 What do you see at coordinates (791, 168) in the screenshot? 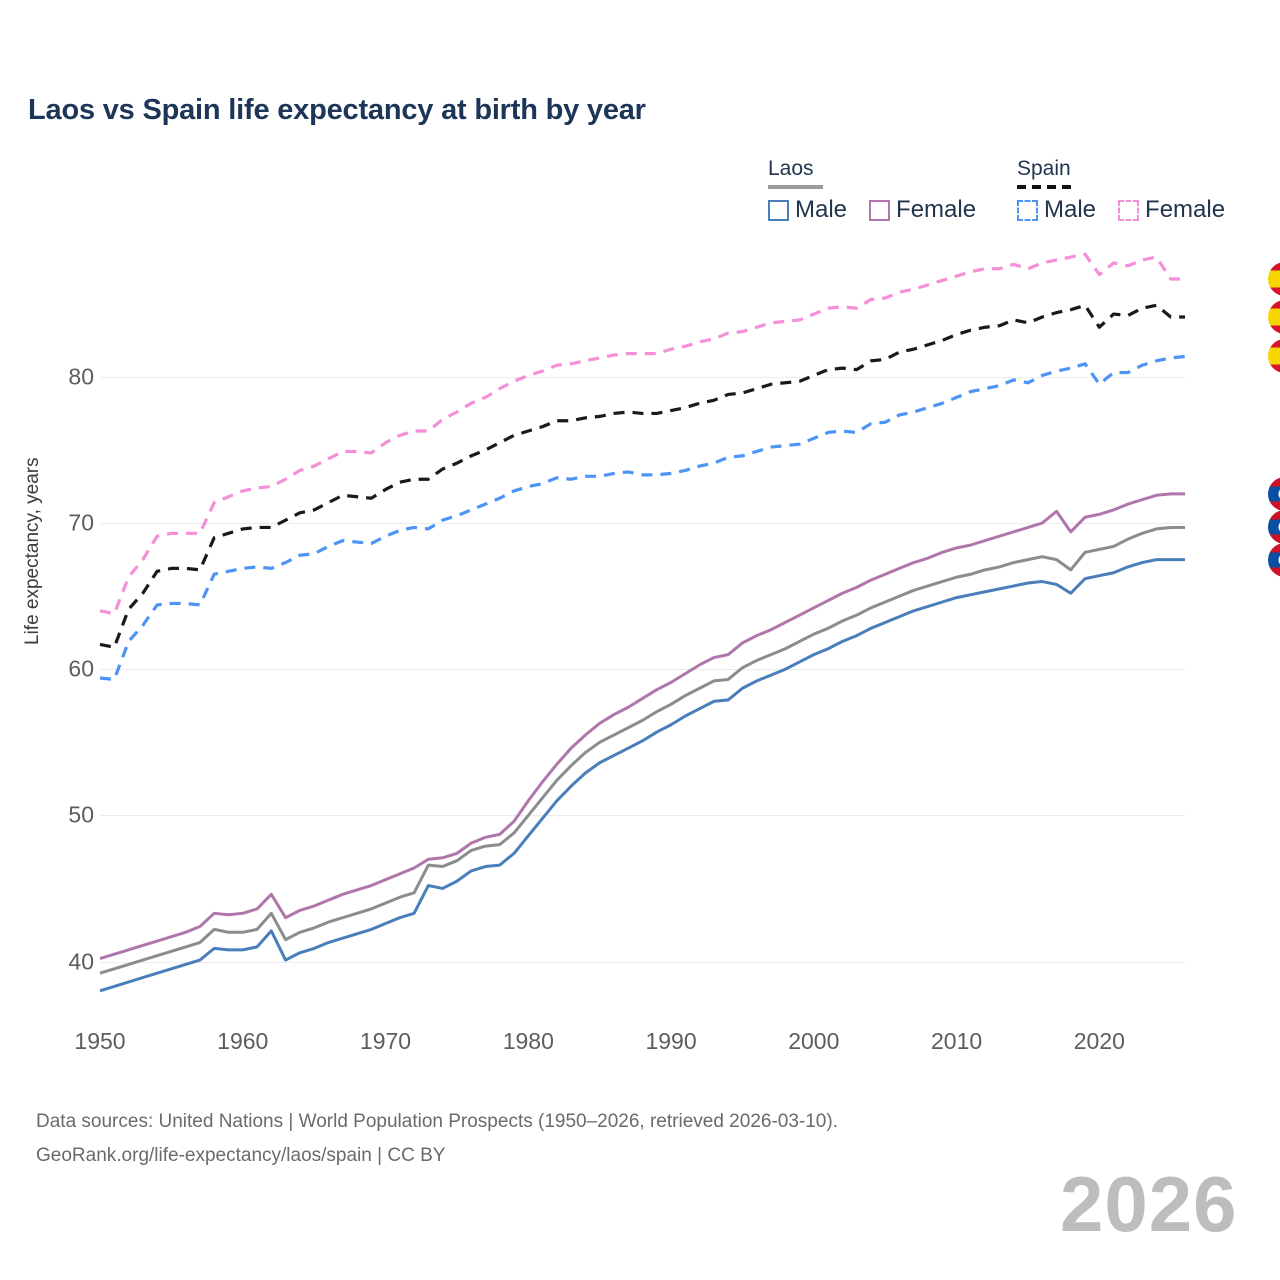
I see `legend-group-title-laos: Laos` at bounding box center [791, 168].